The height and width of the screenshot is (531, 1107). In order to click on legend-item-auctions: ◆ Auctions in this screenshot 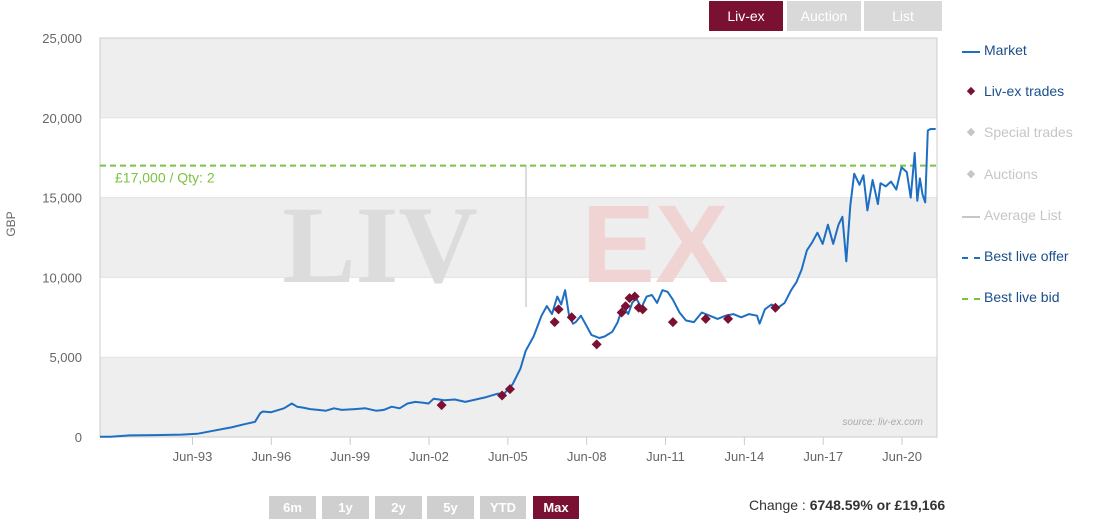, I will do `click(999, 173)`.